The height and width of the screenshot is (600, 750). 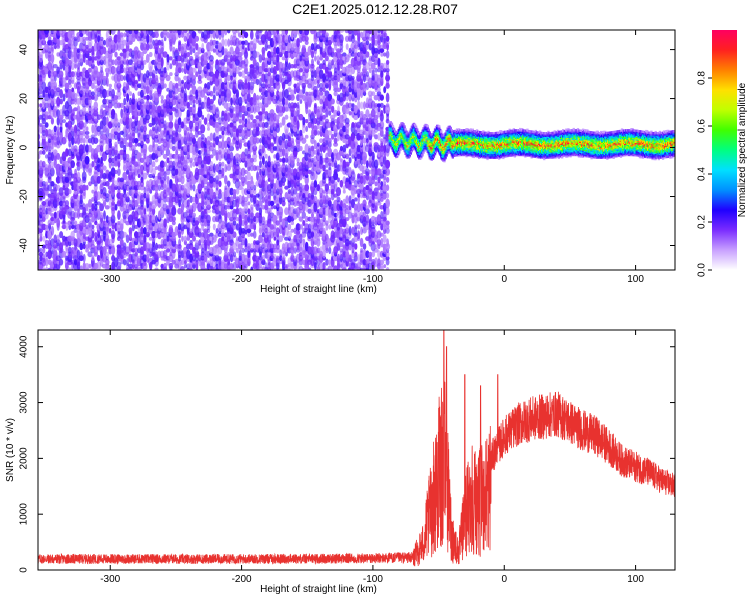 What do you see at coordinates (375, 9) in the screenshot?
I see `chart-title: C2E1.2025.012.12.28.R07` at bounding box center [375, 9].